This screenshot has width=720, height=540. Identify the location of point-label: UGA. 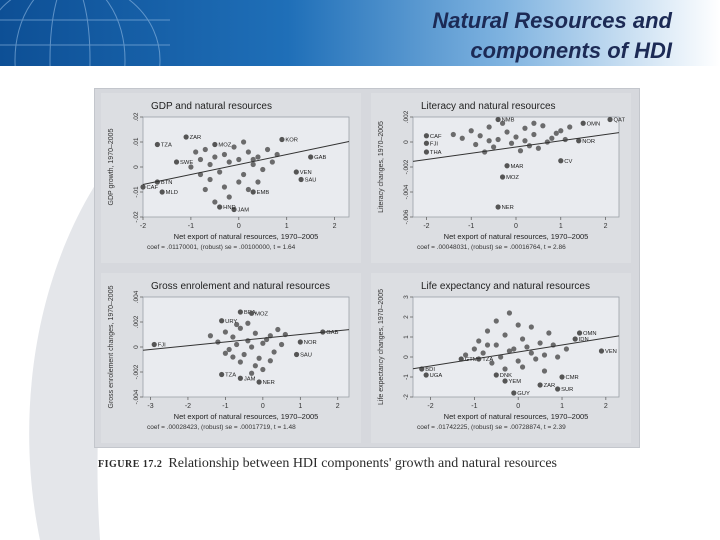
(436, 376).